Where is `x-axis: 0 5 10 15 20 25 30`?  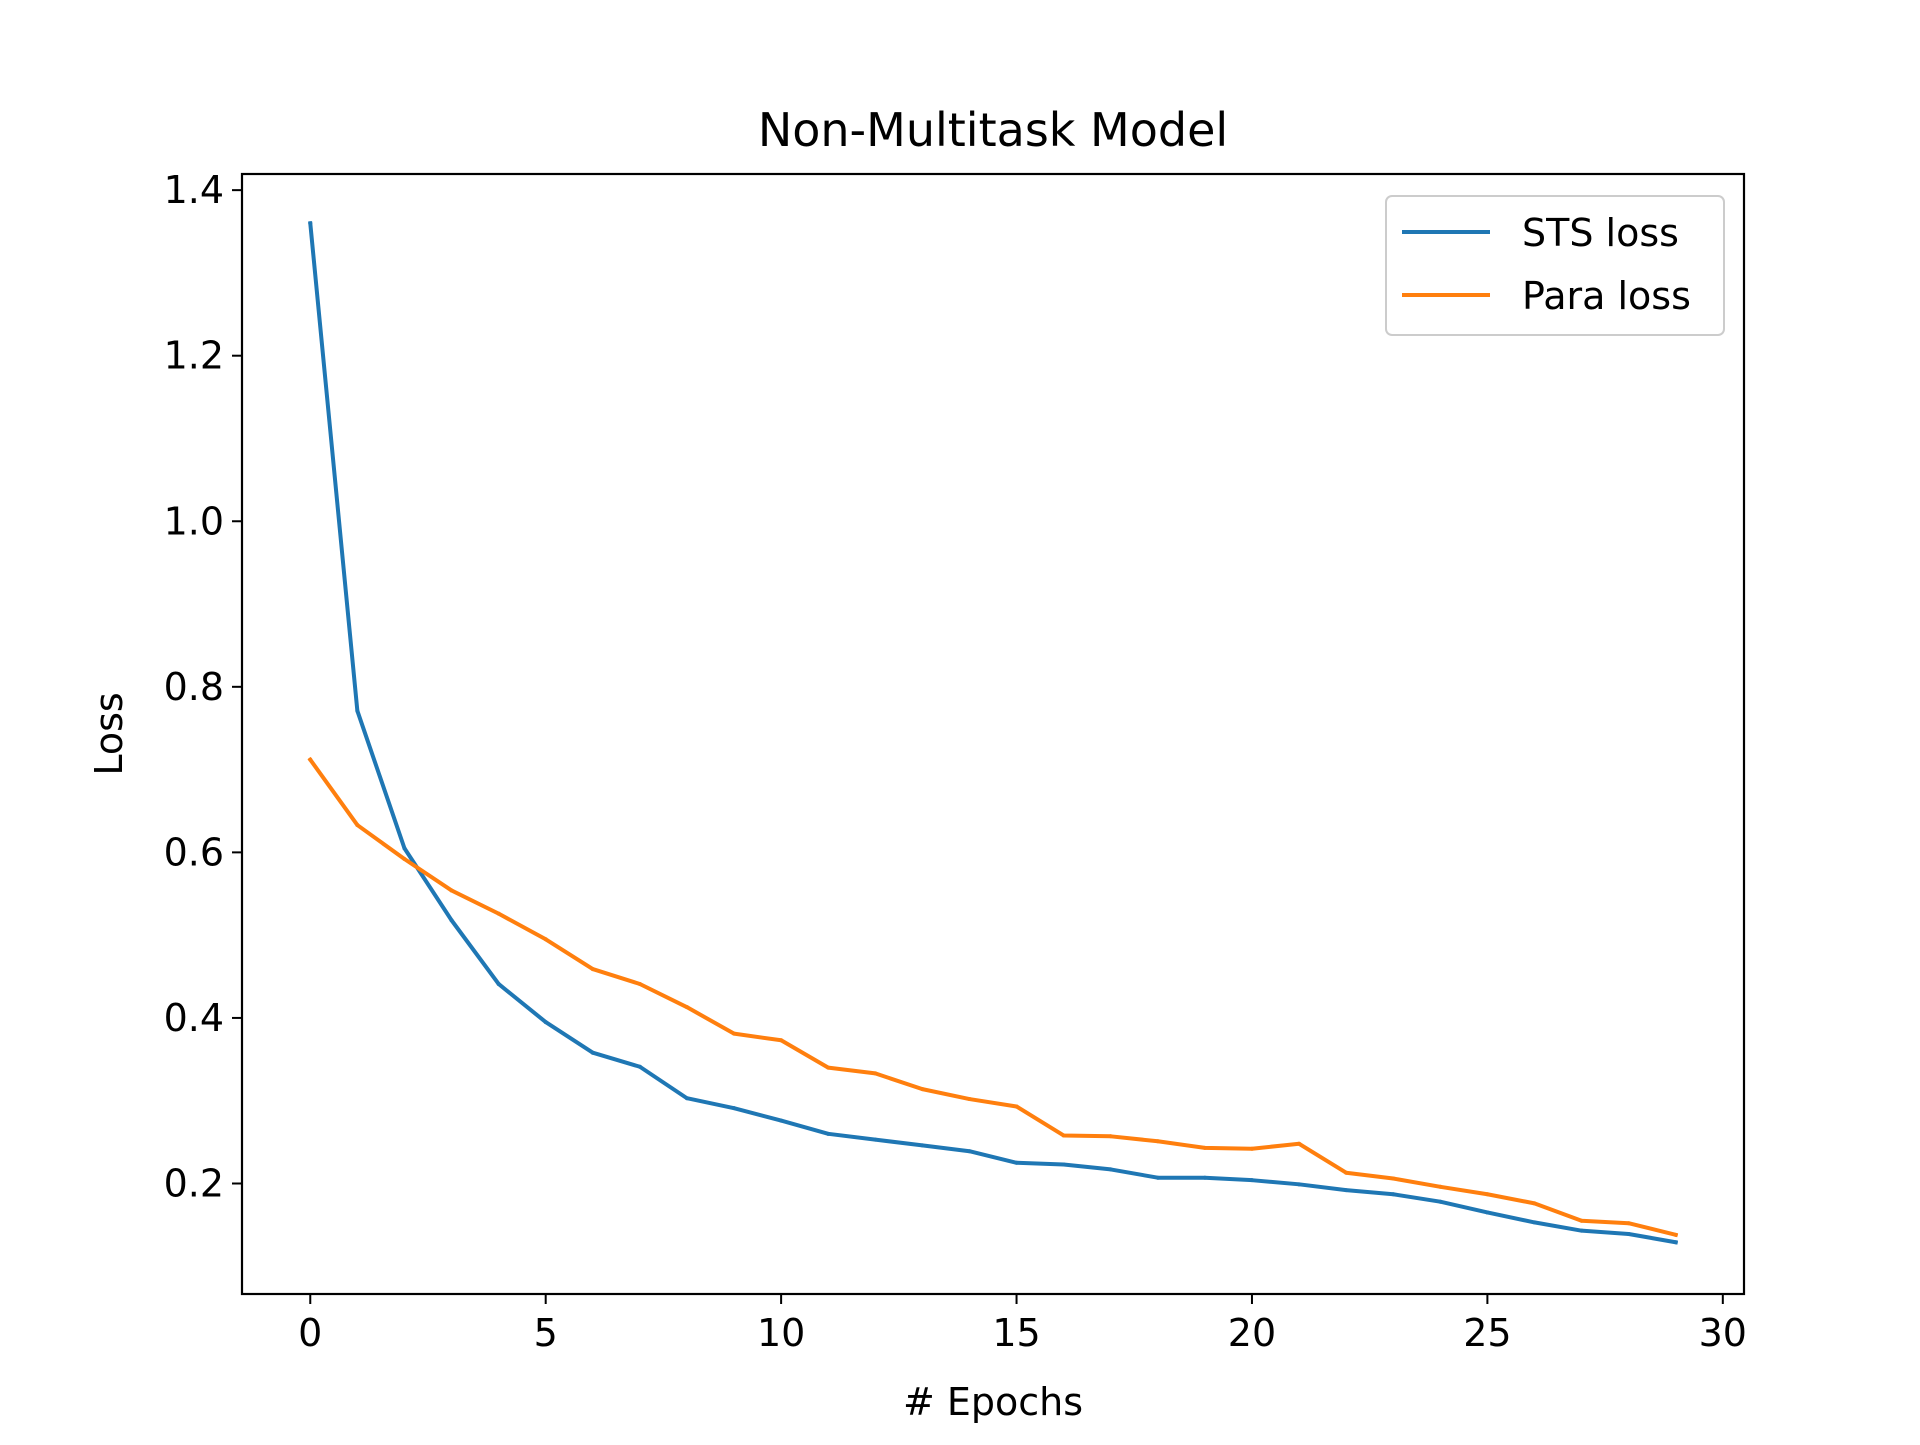
x-axis: 0 5 10 15 20 25 30 is located at coordinates (1022, 1324).